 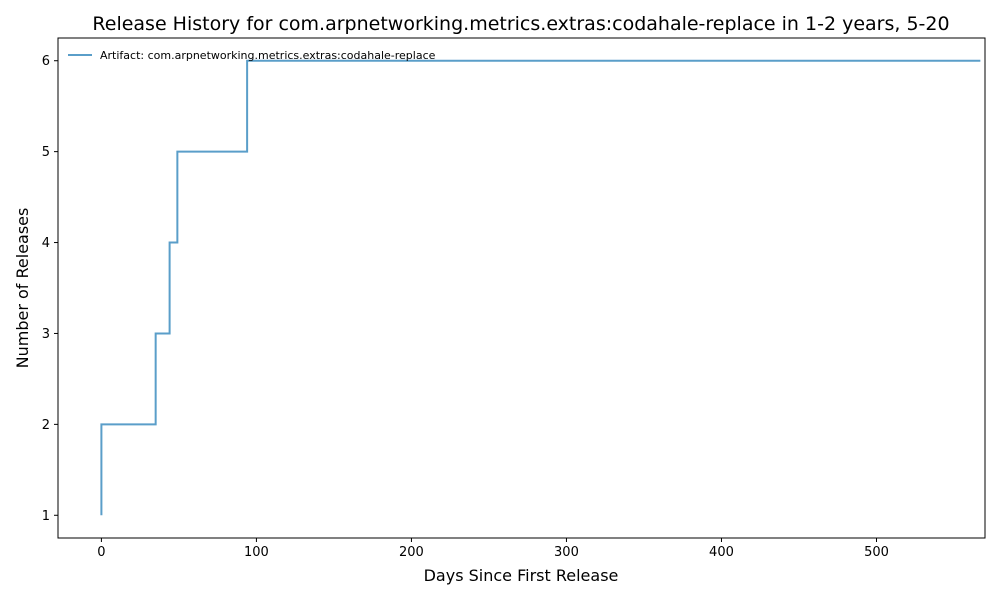 I want to click on x-tick-label: 400, so click(x=721, y=552).